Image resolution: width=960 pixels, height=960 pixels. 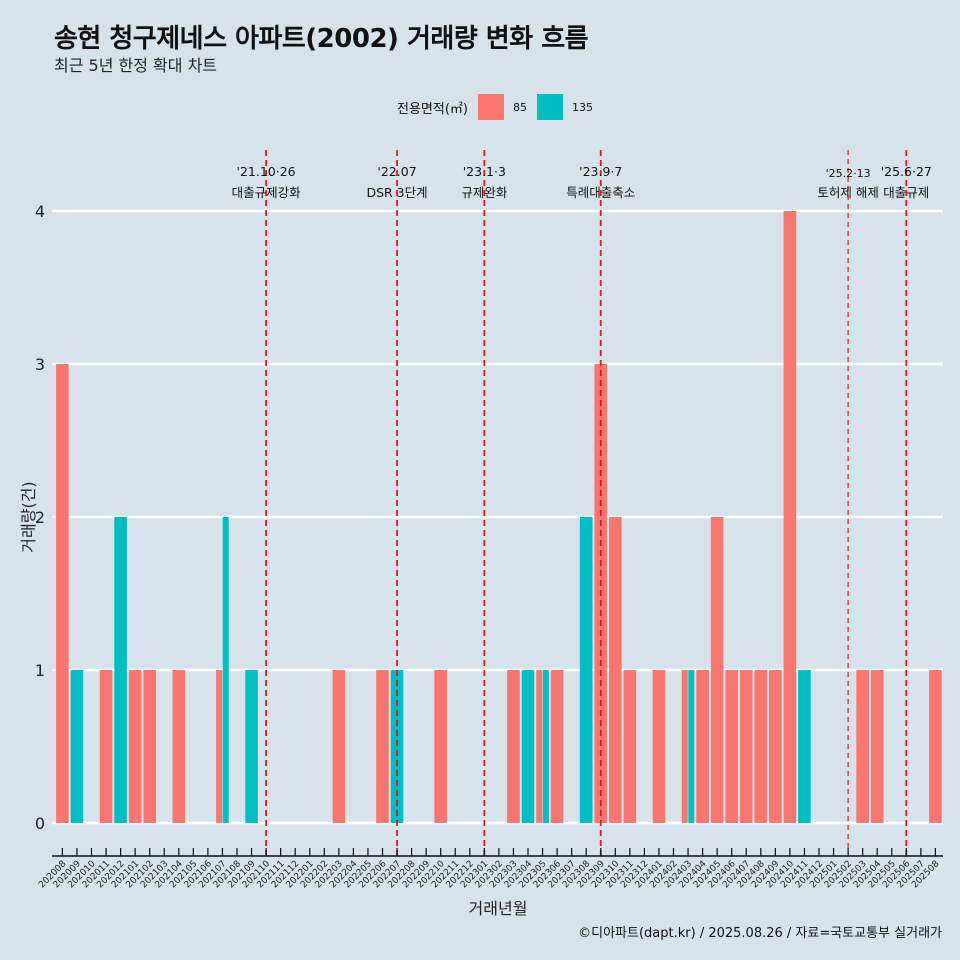 I want to click on event-date: '21.10·26, so click(x=266, y=171).